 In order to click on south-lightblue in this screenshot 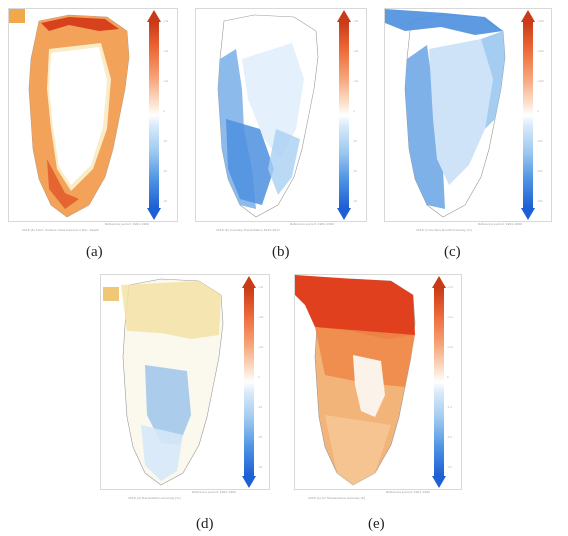, I will do `click(162, 453)`.